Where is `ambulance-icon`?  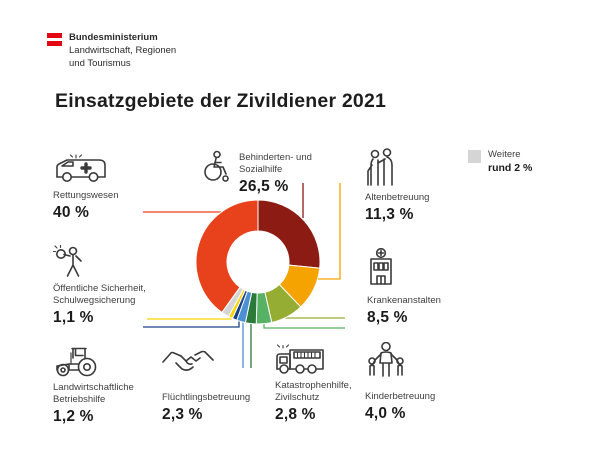
ambulance-icon is located at coordinates (85, 169).